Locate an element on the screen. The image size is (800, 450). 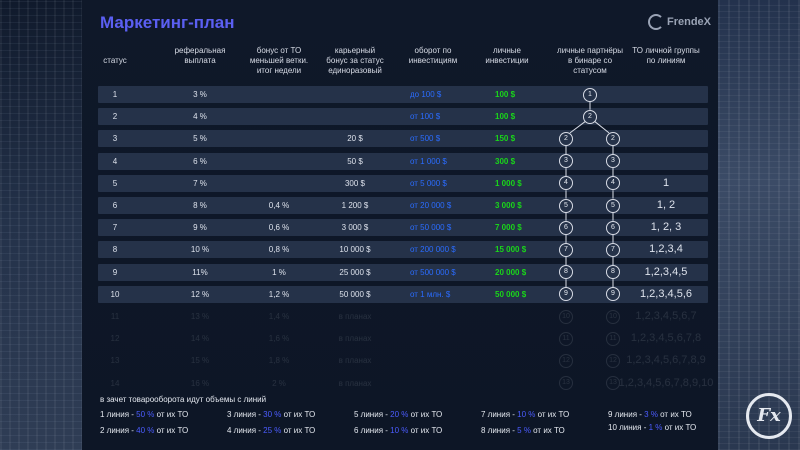
brand-name: FrendeX is located at coordinates (689, 22).